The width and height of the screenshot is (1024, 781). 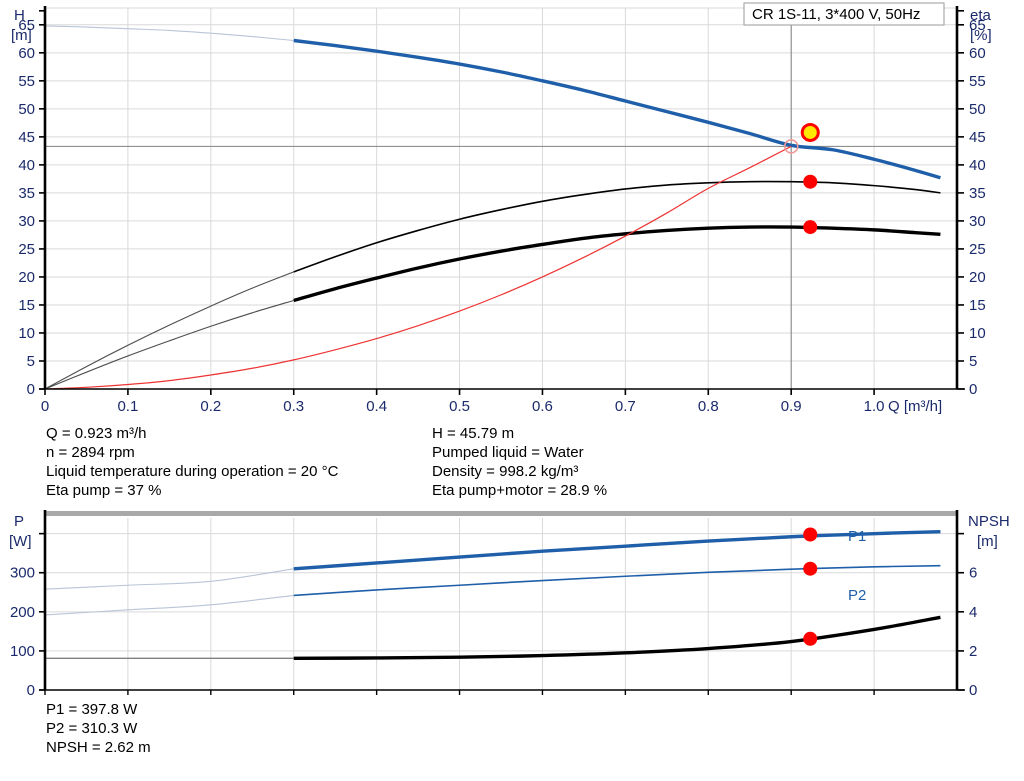 I want to click on power-info-block: P1 = 397.8 W P2 = 310.3 W NPSH = 2.62 m, so click(x=246, y=728).